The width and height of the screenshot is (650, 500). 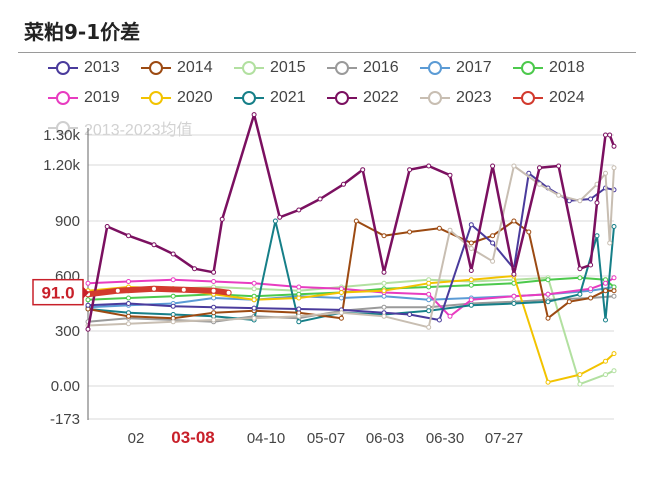 What do you see at coordinates (177, 68) in the screenshot?
I see `legend-item: 2014` at bounding box center [177, 68].